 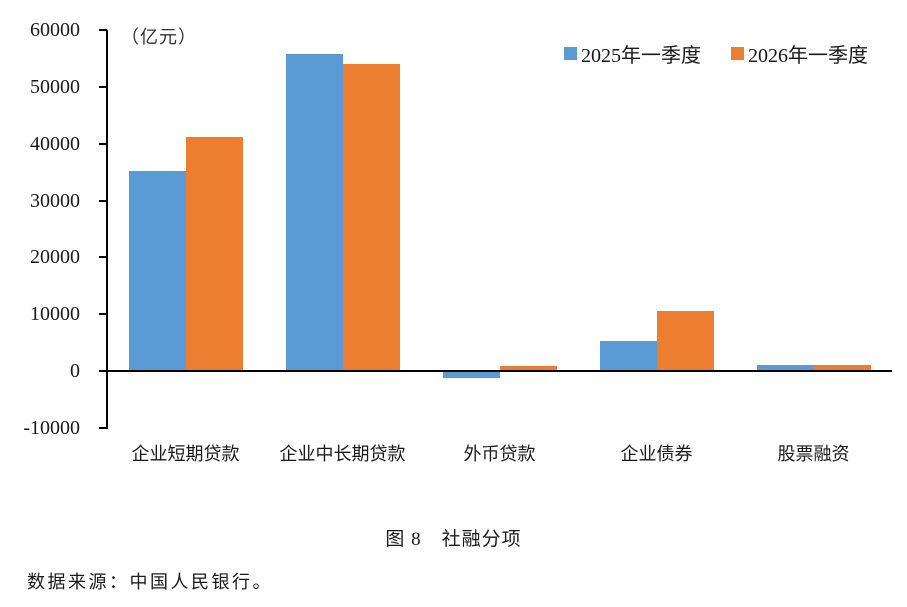 I want to click on y-tick-label: 60000, so click(x=55, y=30).